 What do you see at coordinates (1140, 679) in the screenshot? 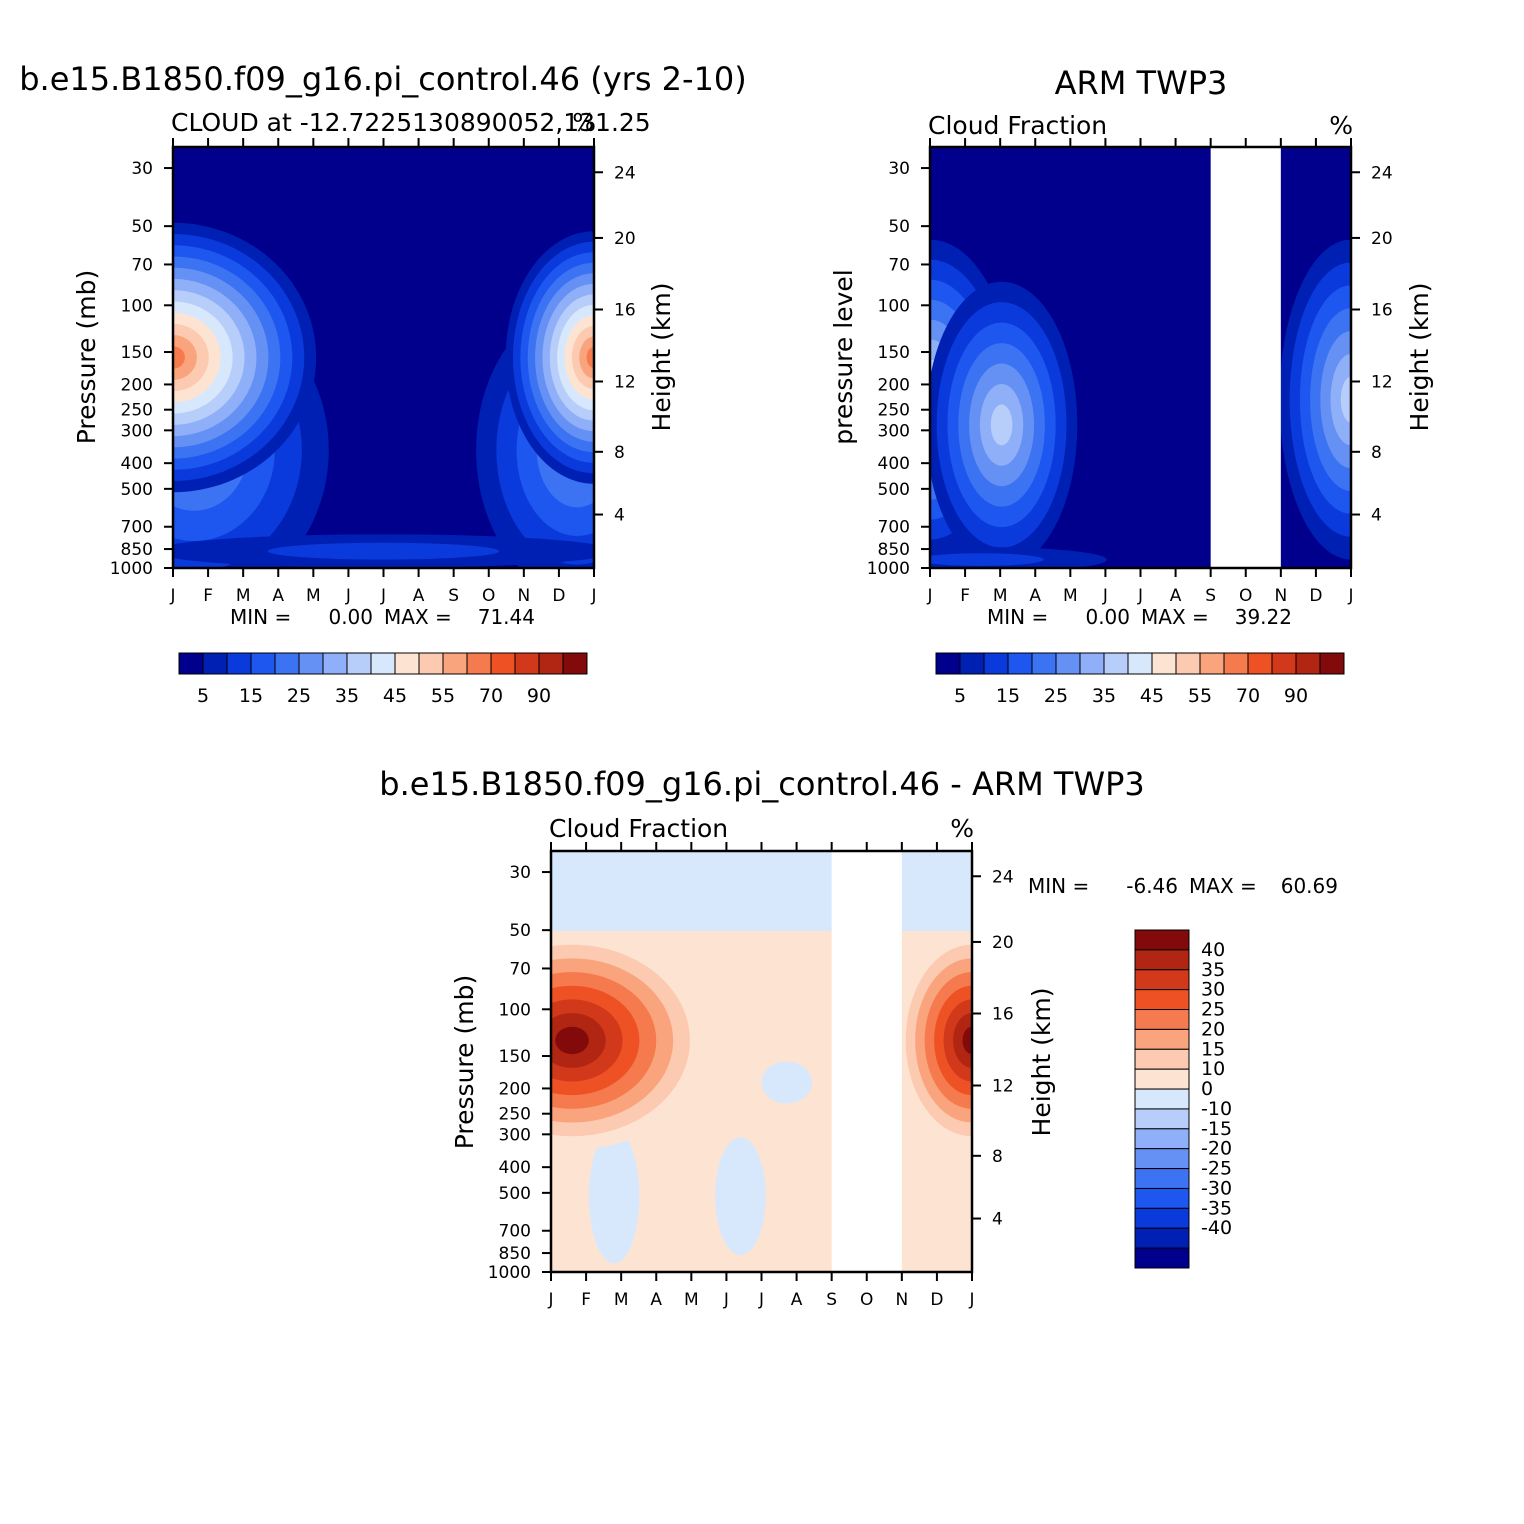
I see `panel-obs-colorbar: 5 15 25 35 45 55 70 90` at bounding box center [1140, 679].